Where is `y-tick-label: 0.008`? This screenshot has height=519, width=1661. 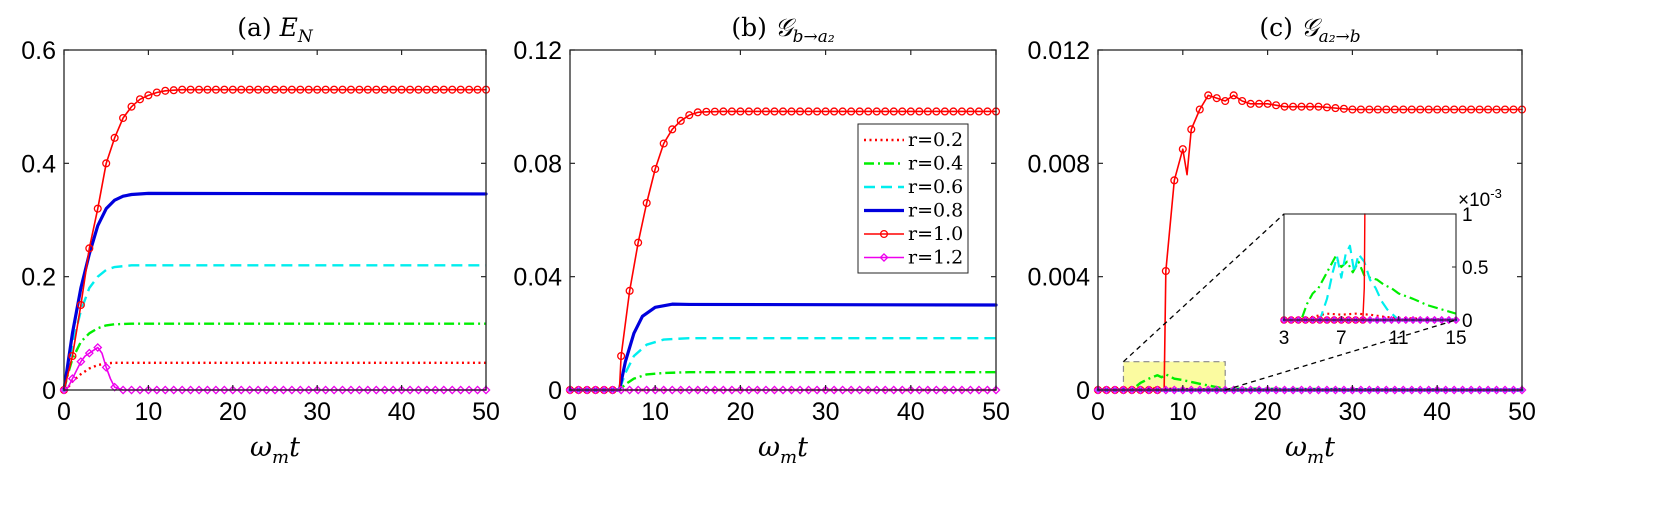
y-tick-label: 0.008 is located at coordinates (1058, 164).